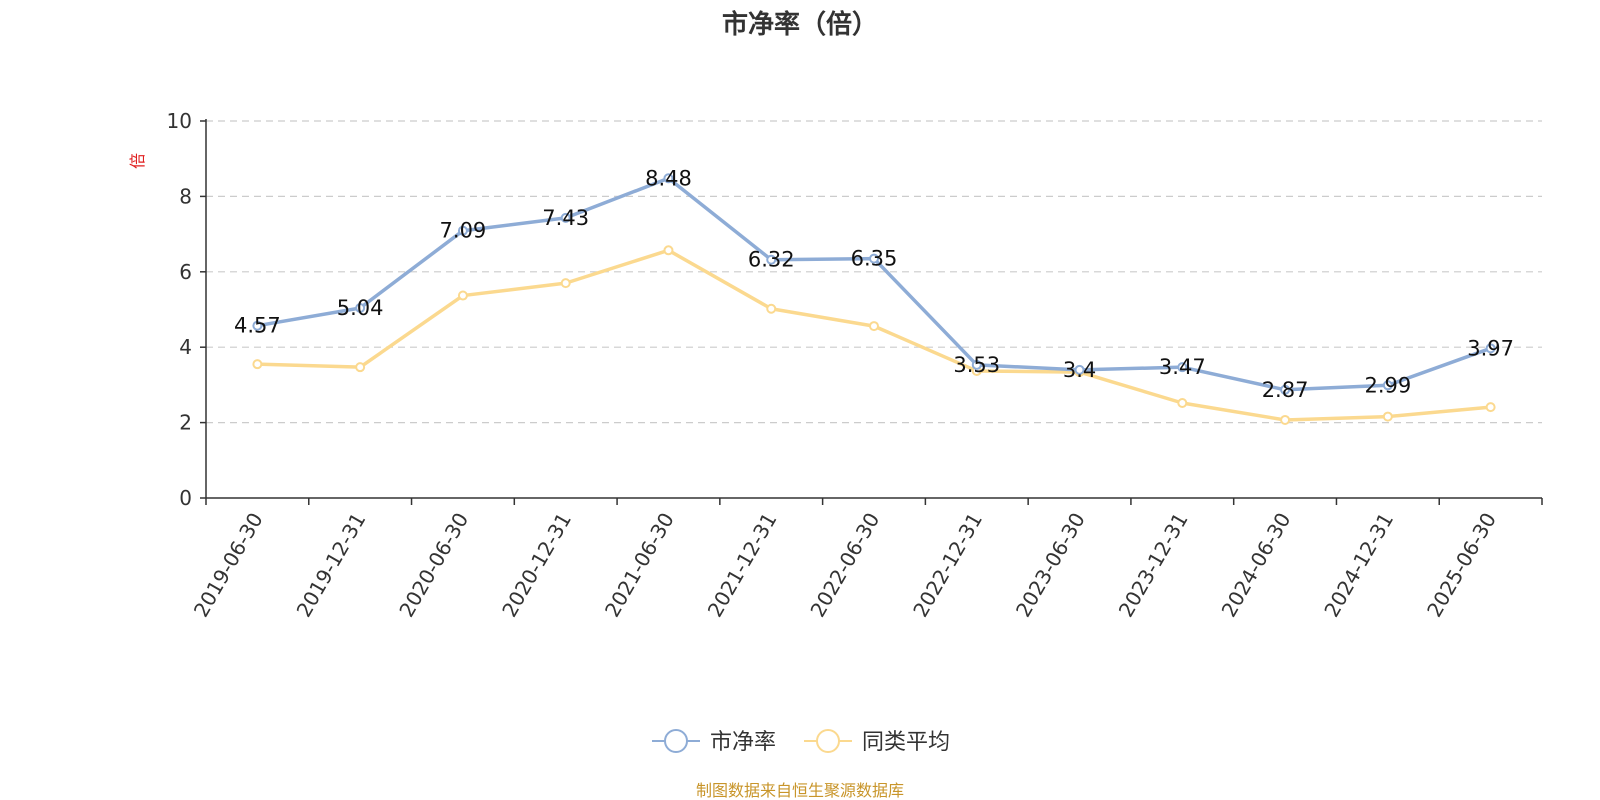 This screenshot has width=1600, height=800. I want to click on y-tick-label: 4, so click(185, 347).